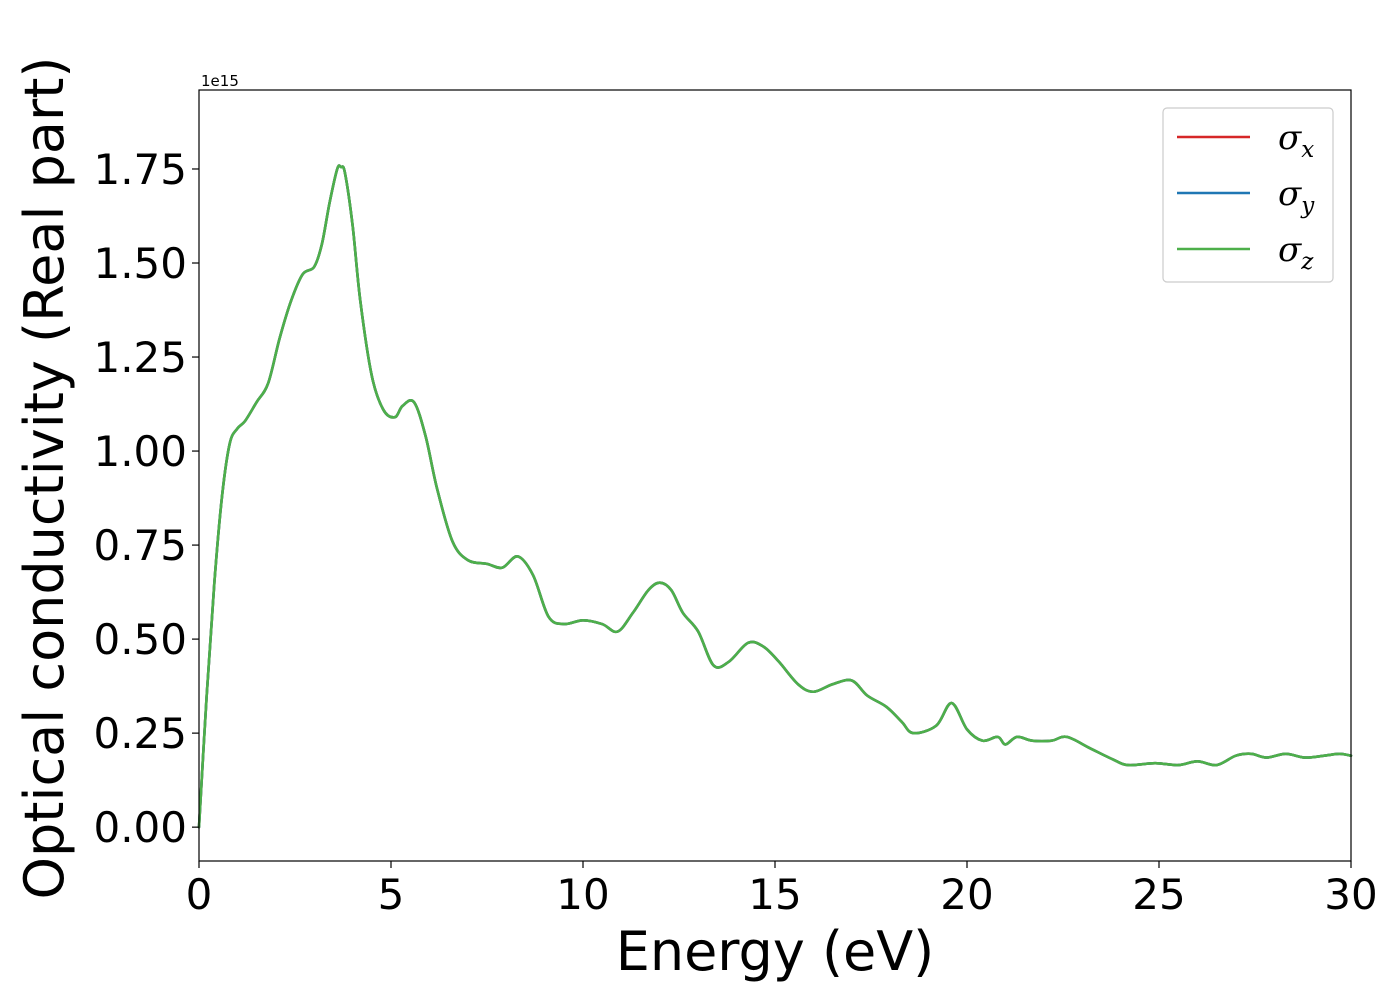  What do you see at coordinates (199, 894) in the screenshot?
I see `x-tick-label: 0` at bounding box center [199, 894].